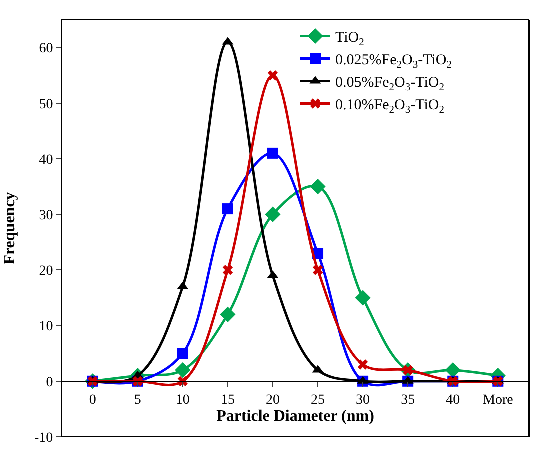  Describe the element at coordinates (46, 104) in the screenshot. I see `y-tick-label: 50` at that location.